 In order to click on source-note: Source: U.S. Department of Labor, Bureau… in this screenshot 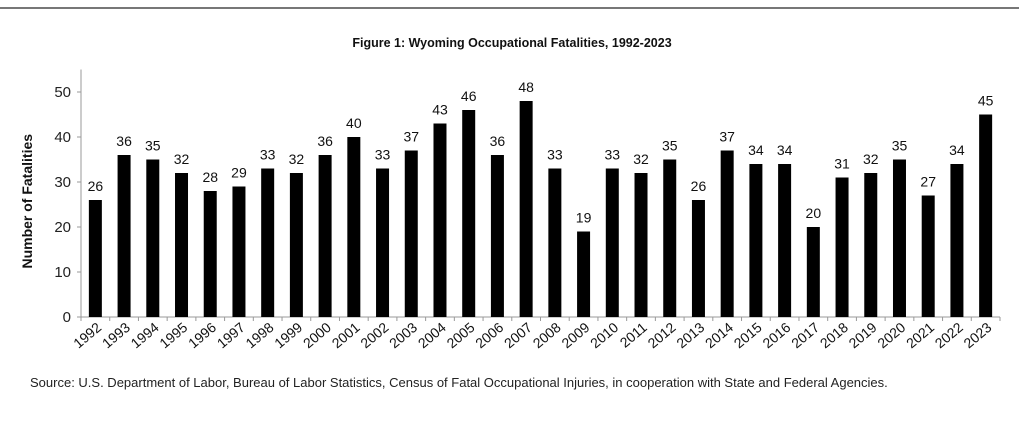, I will do `click(459, 382)`.